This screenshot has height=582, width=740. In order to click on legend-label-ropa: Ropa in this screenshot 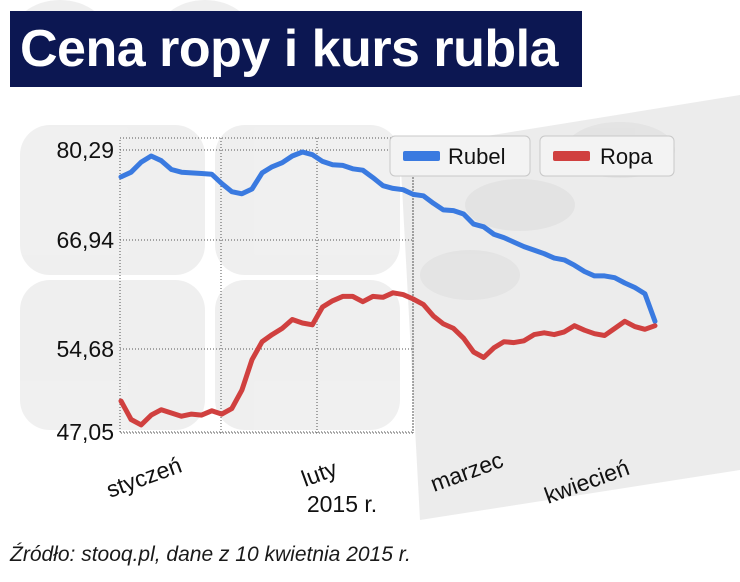, I will do `click(626, 156)`.